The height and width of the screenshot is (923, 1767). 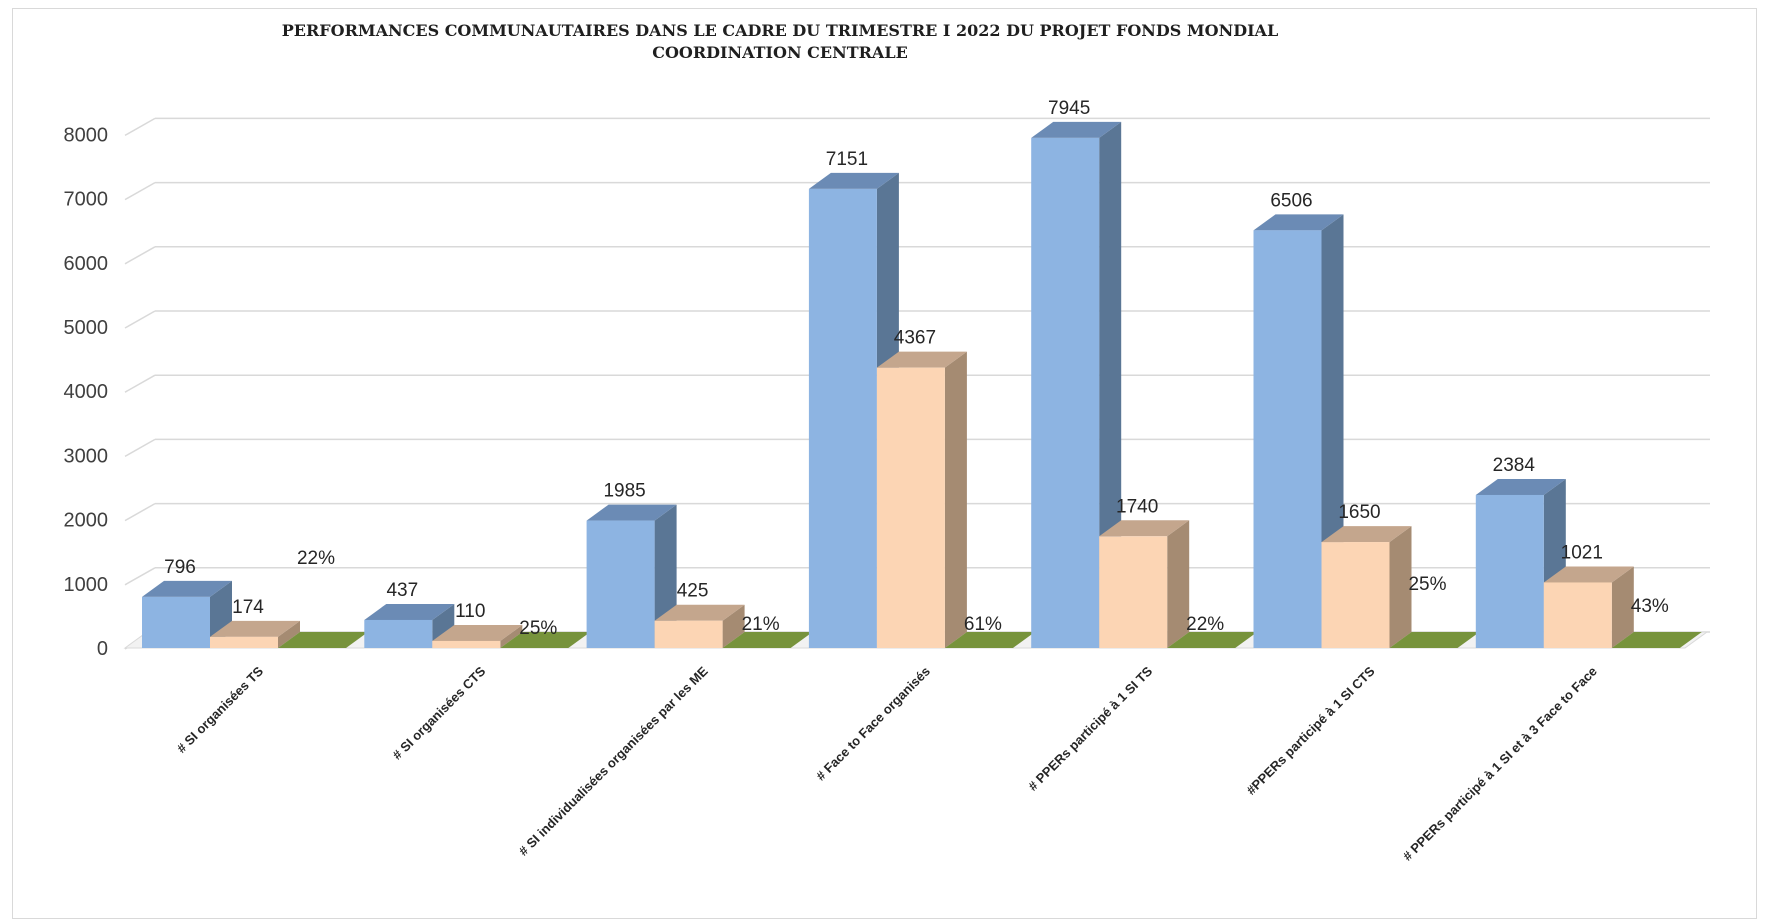 I want to click on data-label: 7151, so click(x=847, y=159).